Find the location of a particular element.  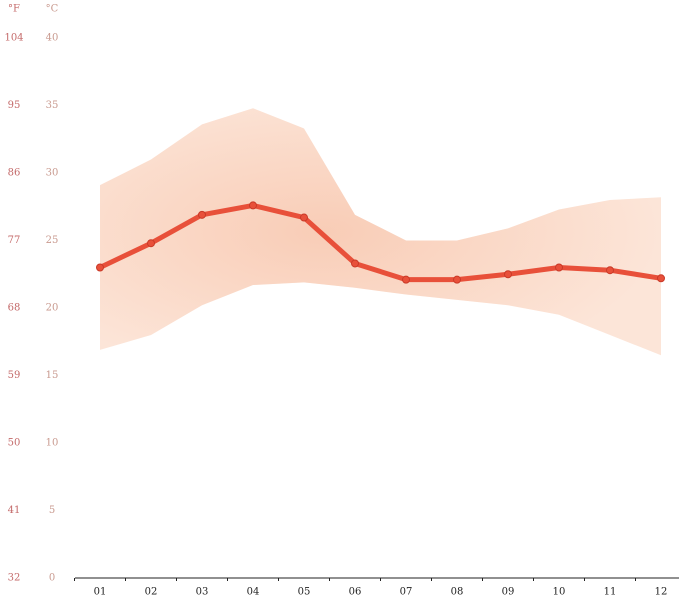

y2-tick-label: 104 is located at coordinates (13, 38).